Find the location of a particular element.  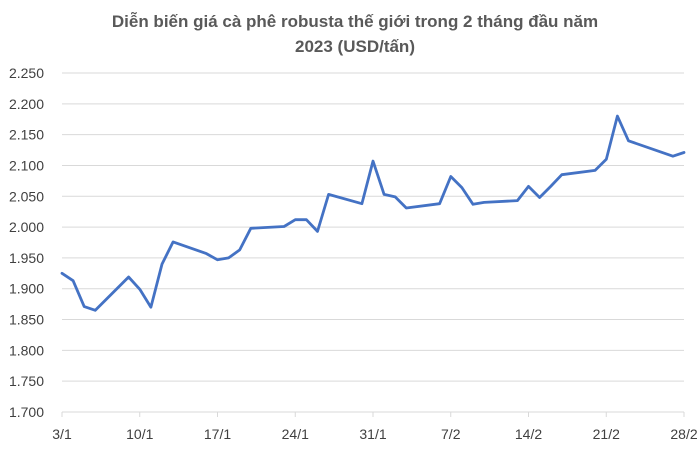

y-tick-label: 2.100 is located at coordinates (26, 165).